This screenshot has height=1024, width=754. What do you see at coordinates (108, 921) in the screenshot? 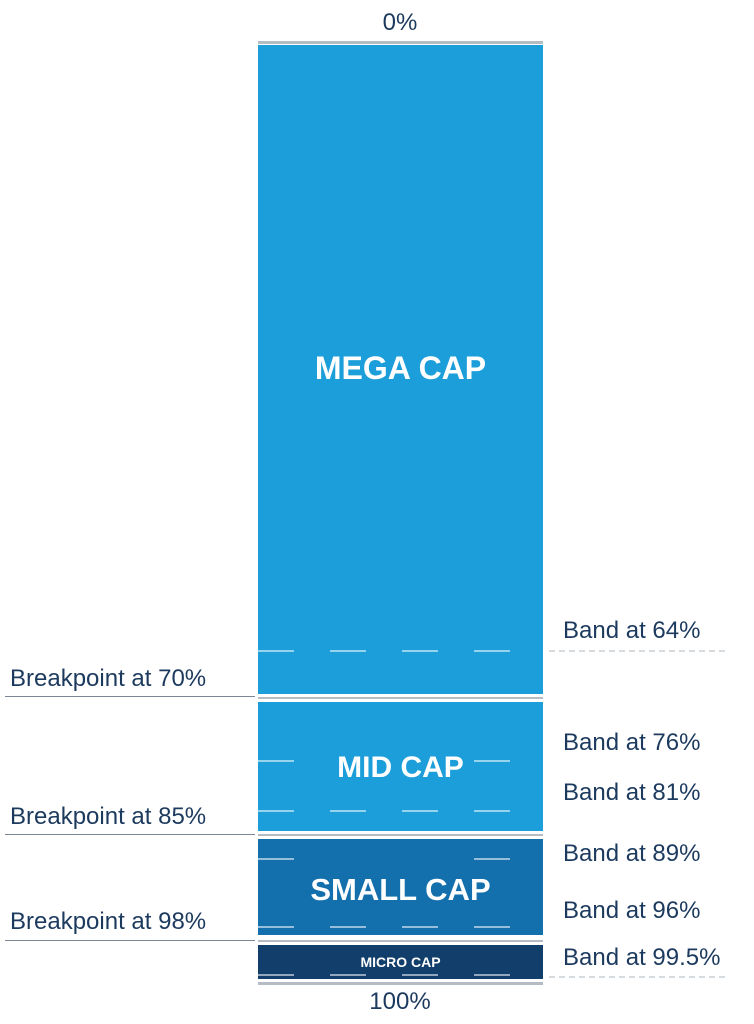
I see `breakpoint-label-98: Breakpoint at 98%` at bounding box center [108, 921].